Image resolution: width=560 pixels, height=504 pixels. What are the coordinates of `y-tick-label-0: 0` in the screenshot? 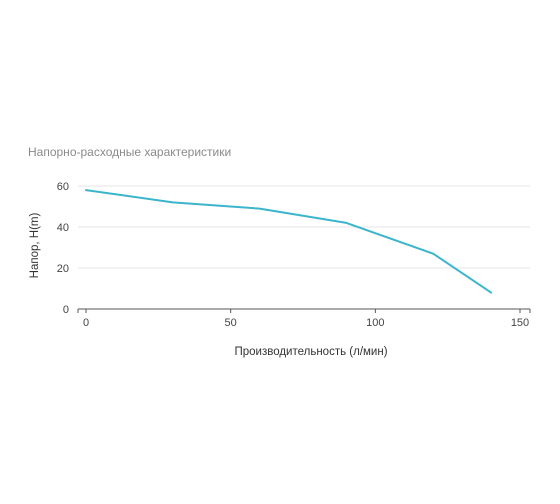 It's located at (66, 310).